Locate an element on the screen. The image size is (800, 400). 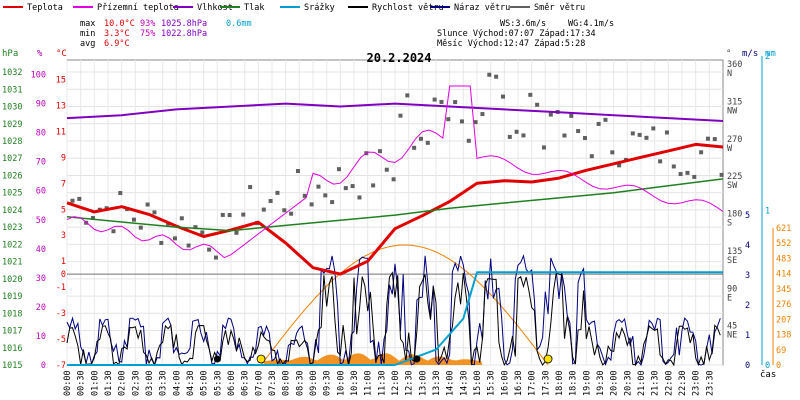
solar-tick-label: 414 is located at coordinates (783, 275).